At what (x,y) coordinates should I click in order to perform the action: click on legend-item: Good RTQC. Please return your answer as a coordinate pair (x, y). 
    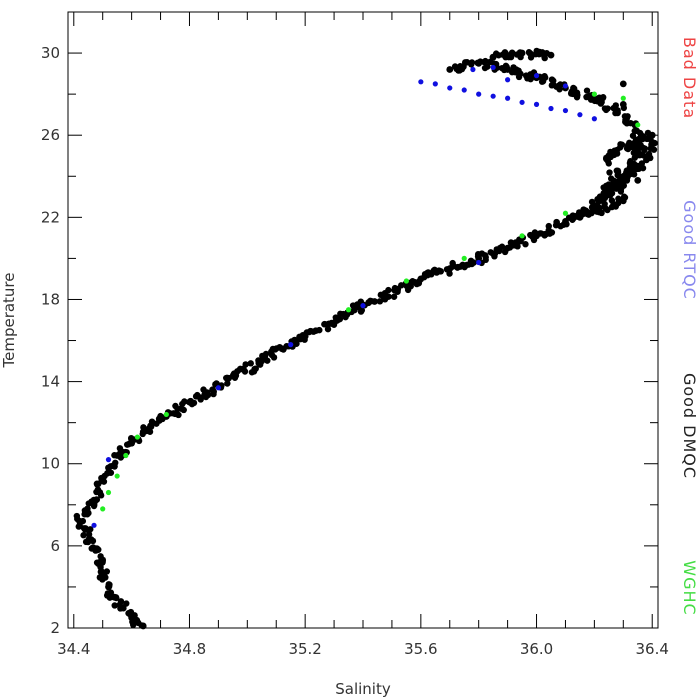
    Looking at the image, I should click on (689, 250).